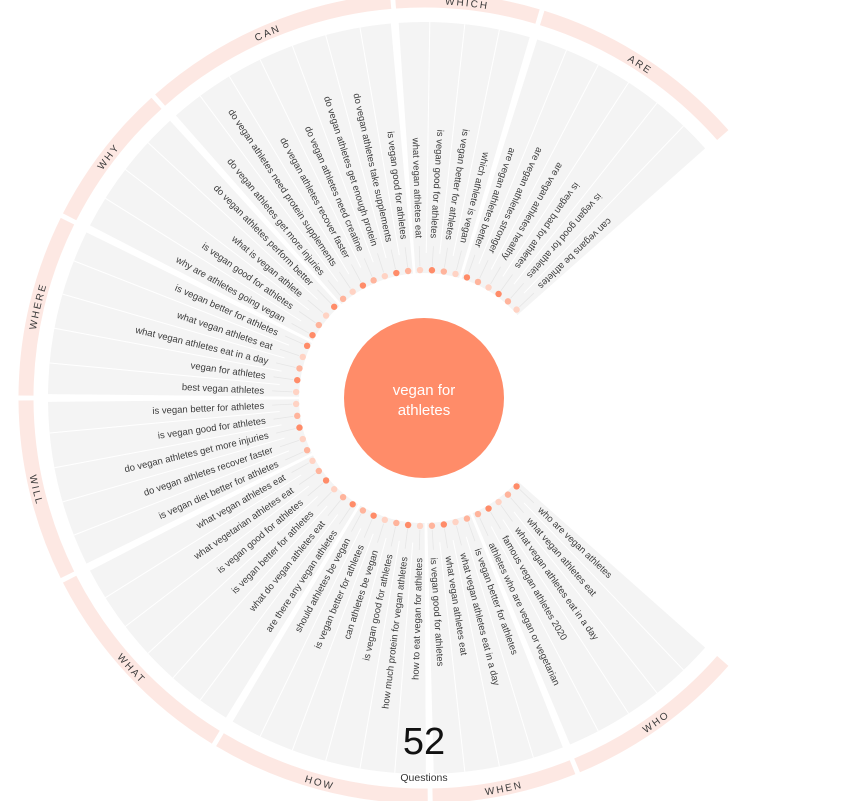 This screenshot has width=848, height=801. Describe the element at coordinates (504, 780) in the screenshot. I see `ring-segment-when` at that location.